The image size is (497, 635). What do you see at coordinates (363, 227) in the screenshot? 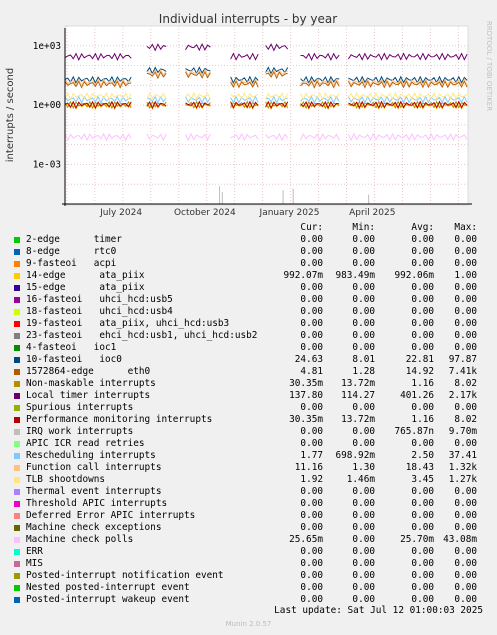
I see `col-min: Min:` at bounding box center [363, 227].